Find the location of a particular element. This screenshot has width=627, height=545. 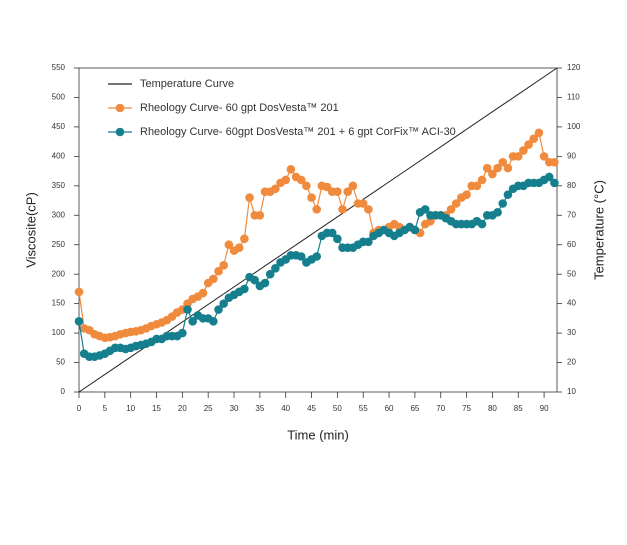

x-tick-label: 5 is located at coordinates (105, 408).